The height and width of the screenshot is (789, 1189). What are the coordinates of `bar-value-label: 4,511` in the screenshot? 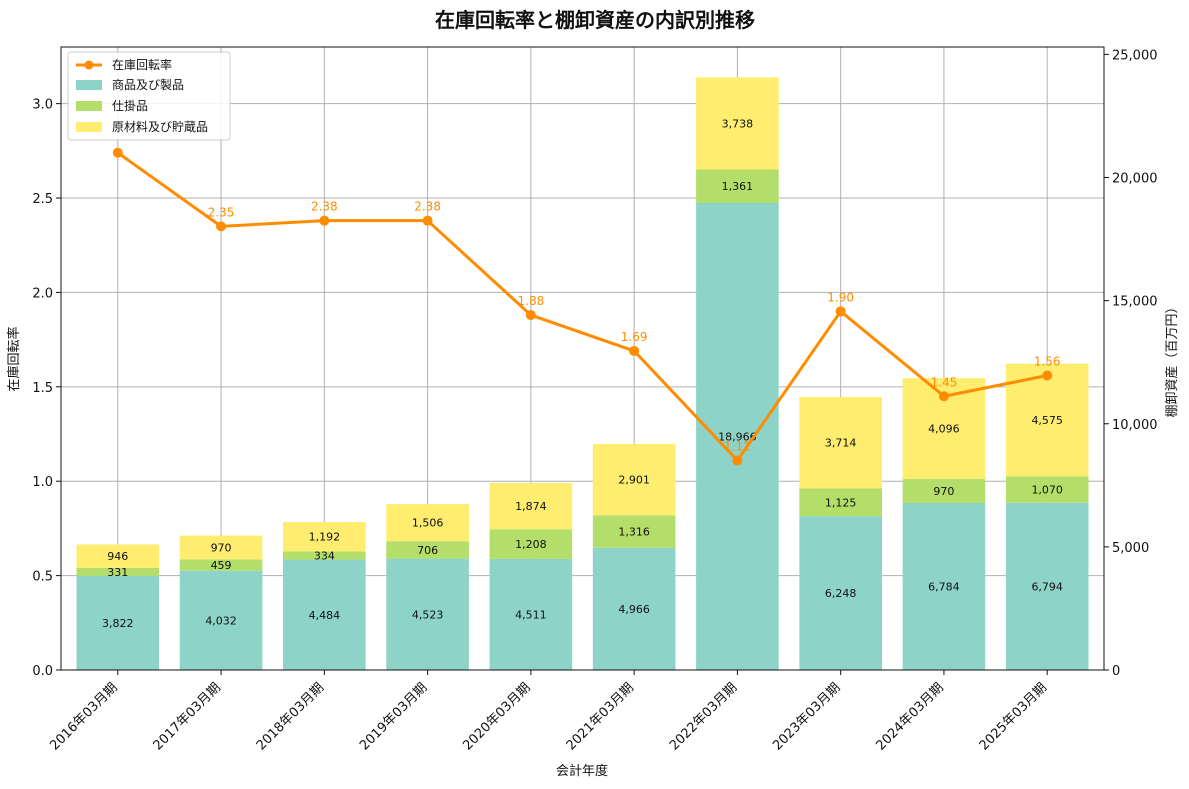 It's located at (531, 614).